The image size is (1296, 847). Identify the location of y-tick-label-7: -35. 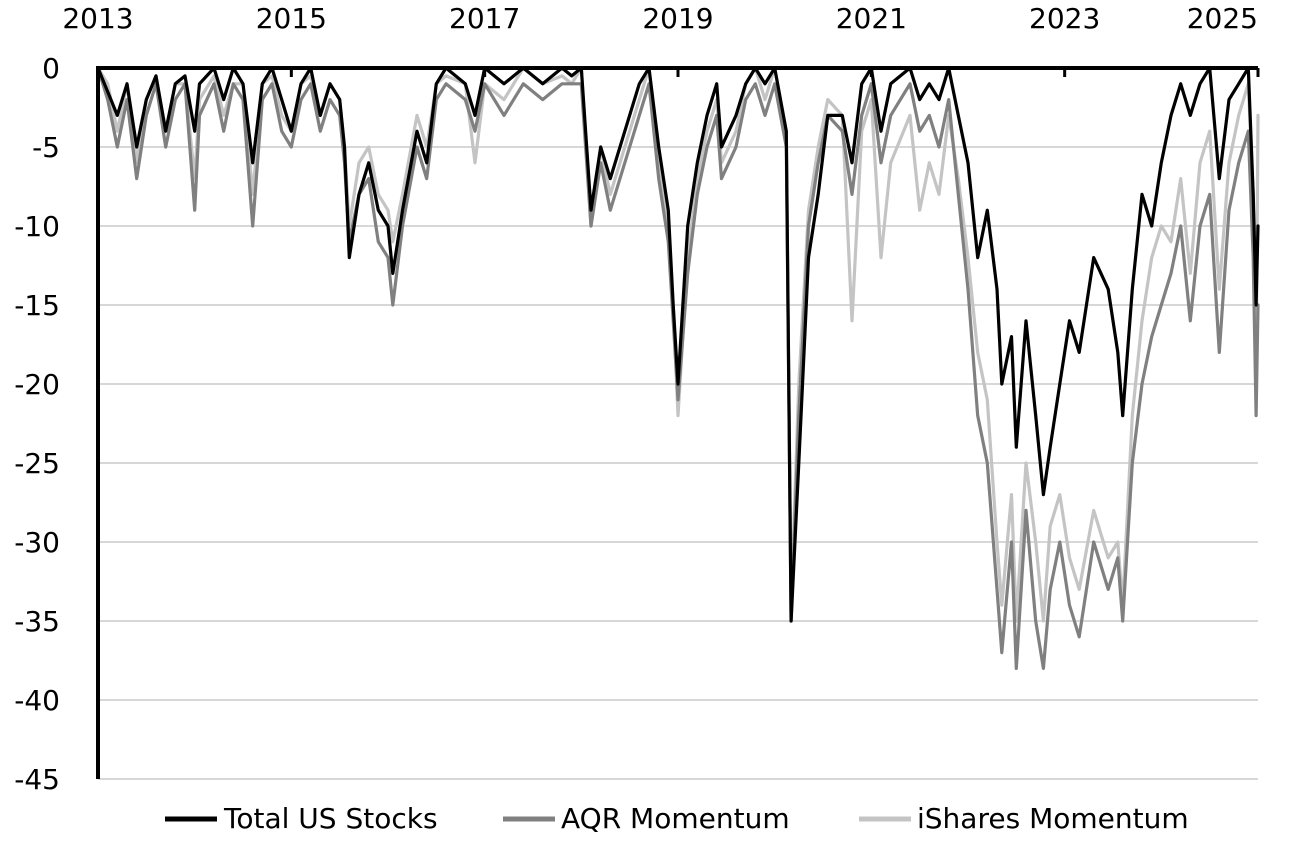
(37, 621).